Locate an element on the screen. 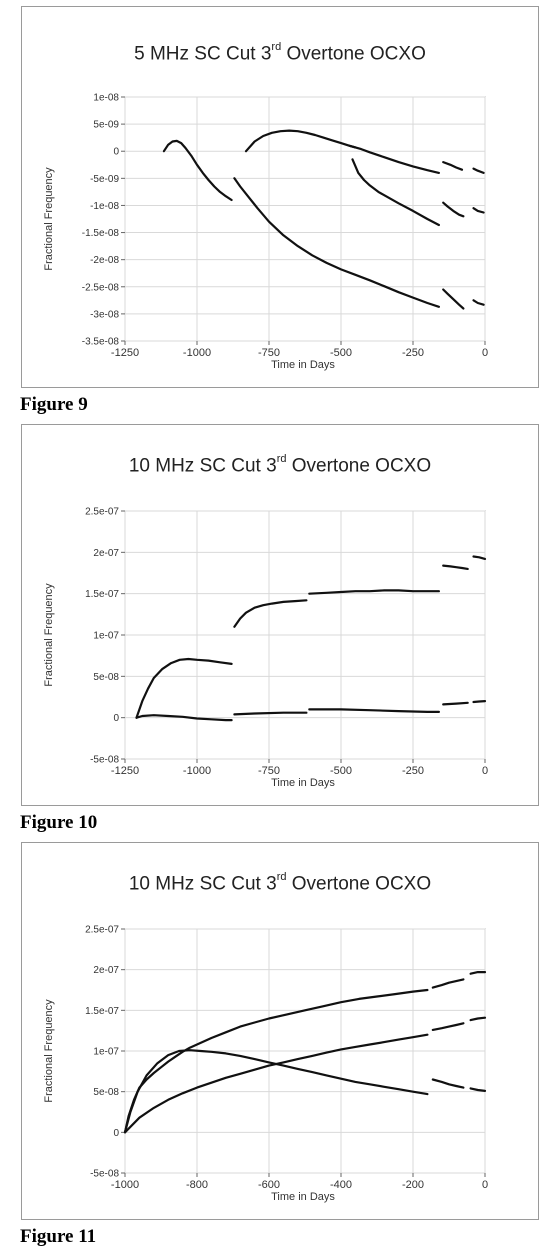  y-tick-label: -1.5e-08 is located at coordinates (101, 233).